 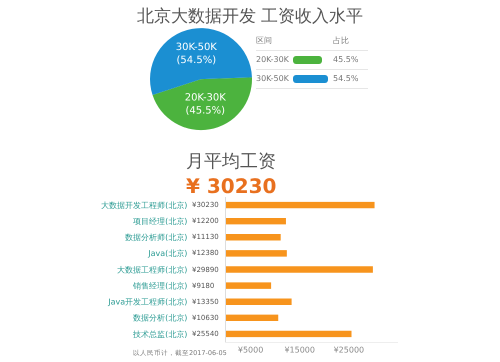 I want to click on y-tick-label: 数据分析(北京), so click(x=160, y=318).